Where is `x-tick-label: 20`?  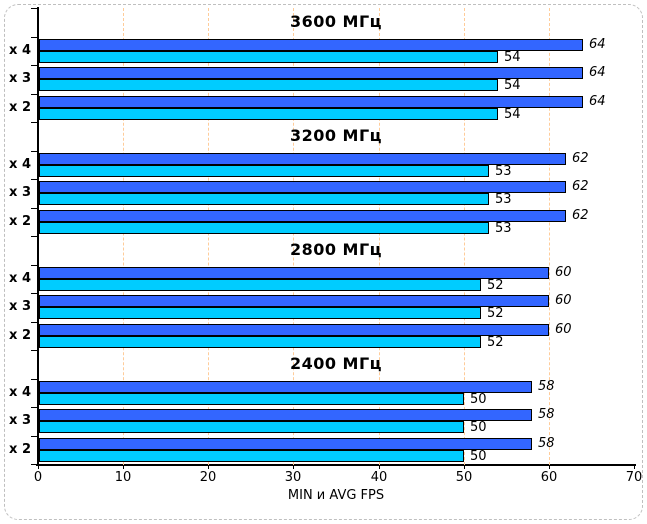 x-tick-label: 20 is located at coordinates (208, 477).